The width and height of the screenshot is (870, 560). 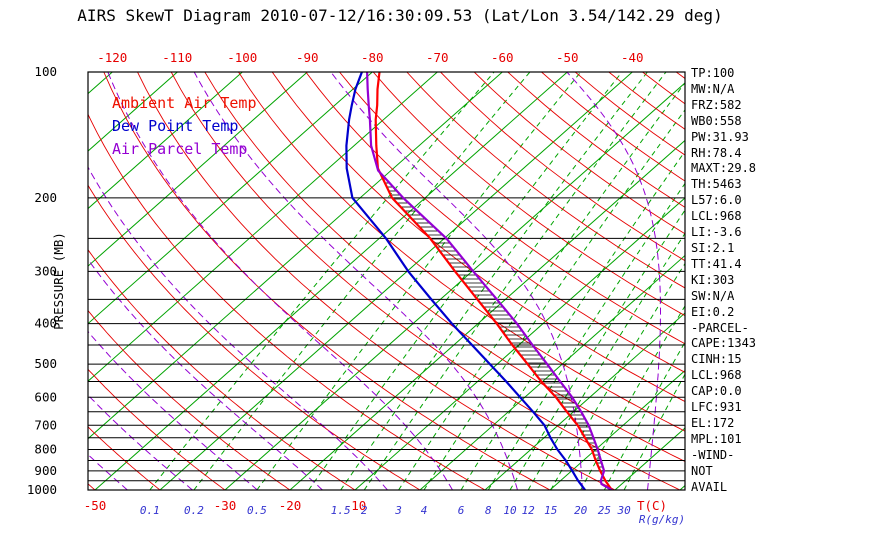 What do you see at coordinates (488, 510) in the screenshot?
I see `mixing-ratio-label: 8` at bounding box center [488, 510].